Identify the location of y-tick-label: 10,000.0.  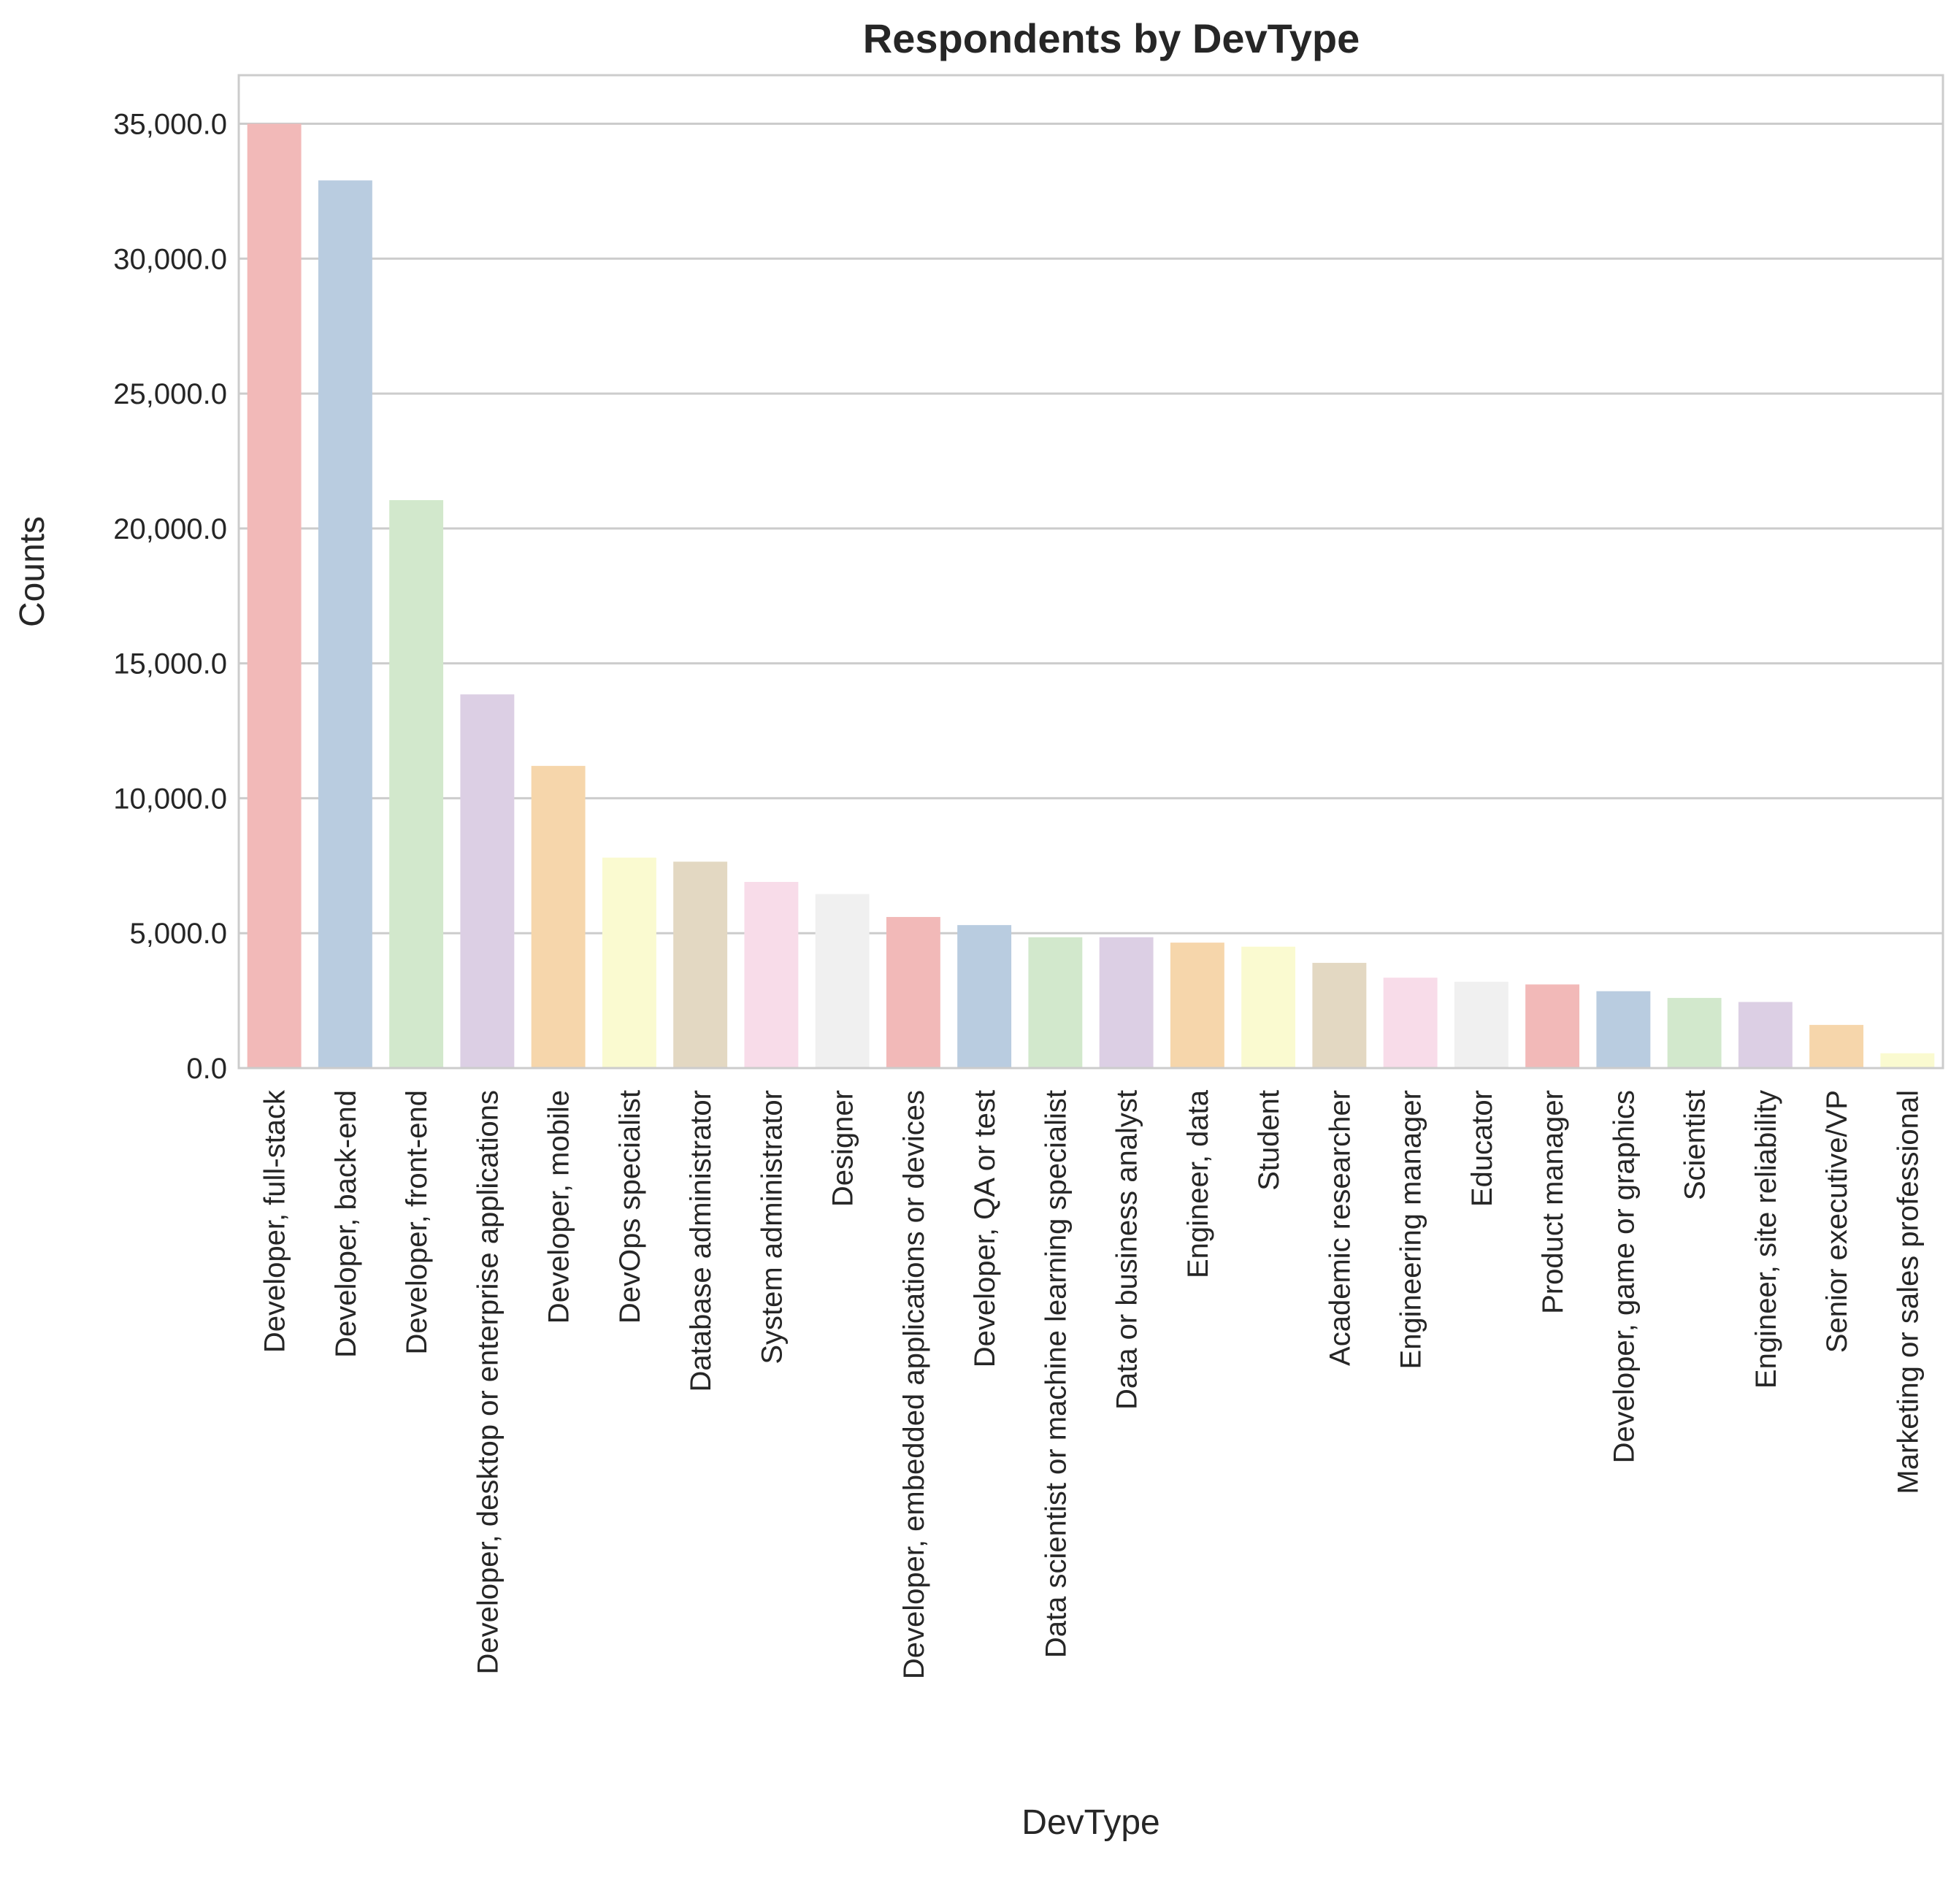
(170, 799).